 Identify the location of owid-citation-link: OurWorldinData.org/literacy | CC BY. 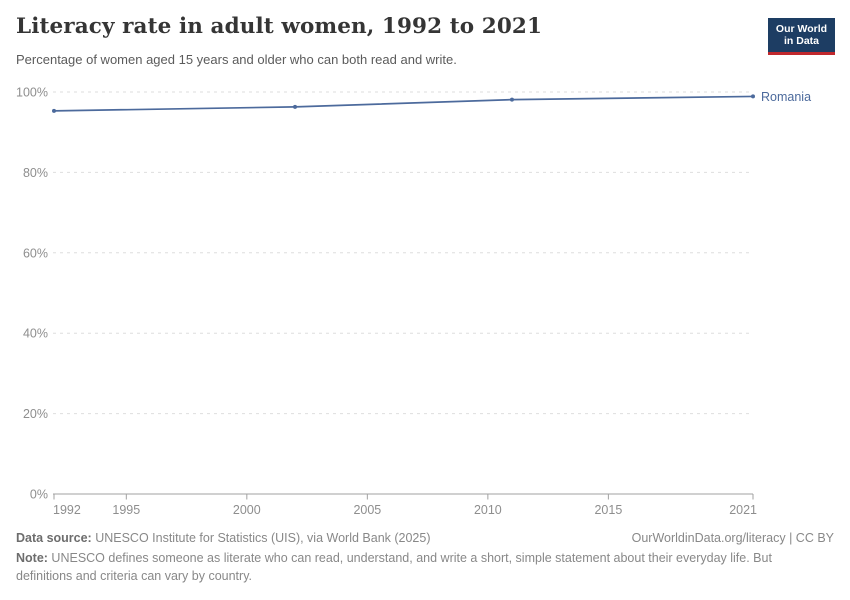
(732, 538).